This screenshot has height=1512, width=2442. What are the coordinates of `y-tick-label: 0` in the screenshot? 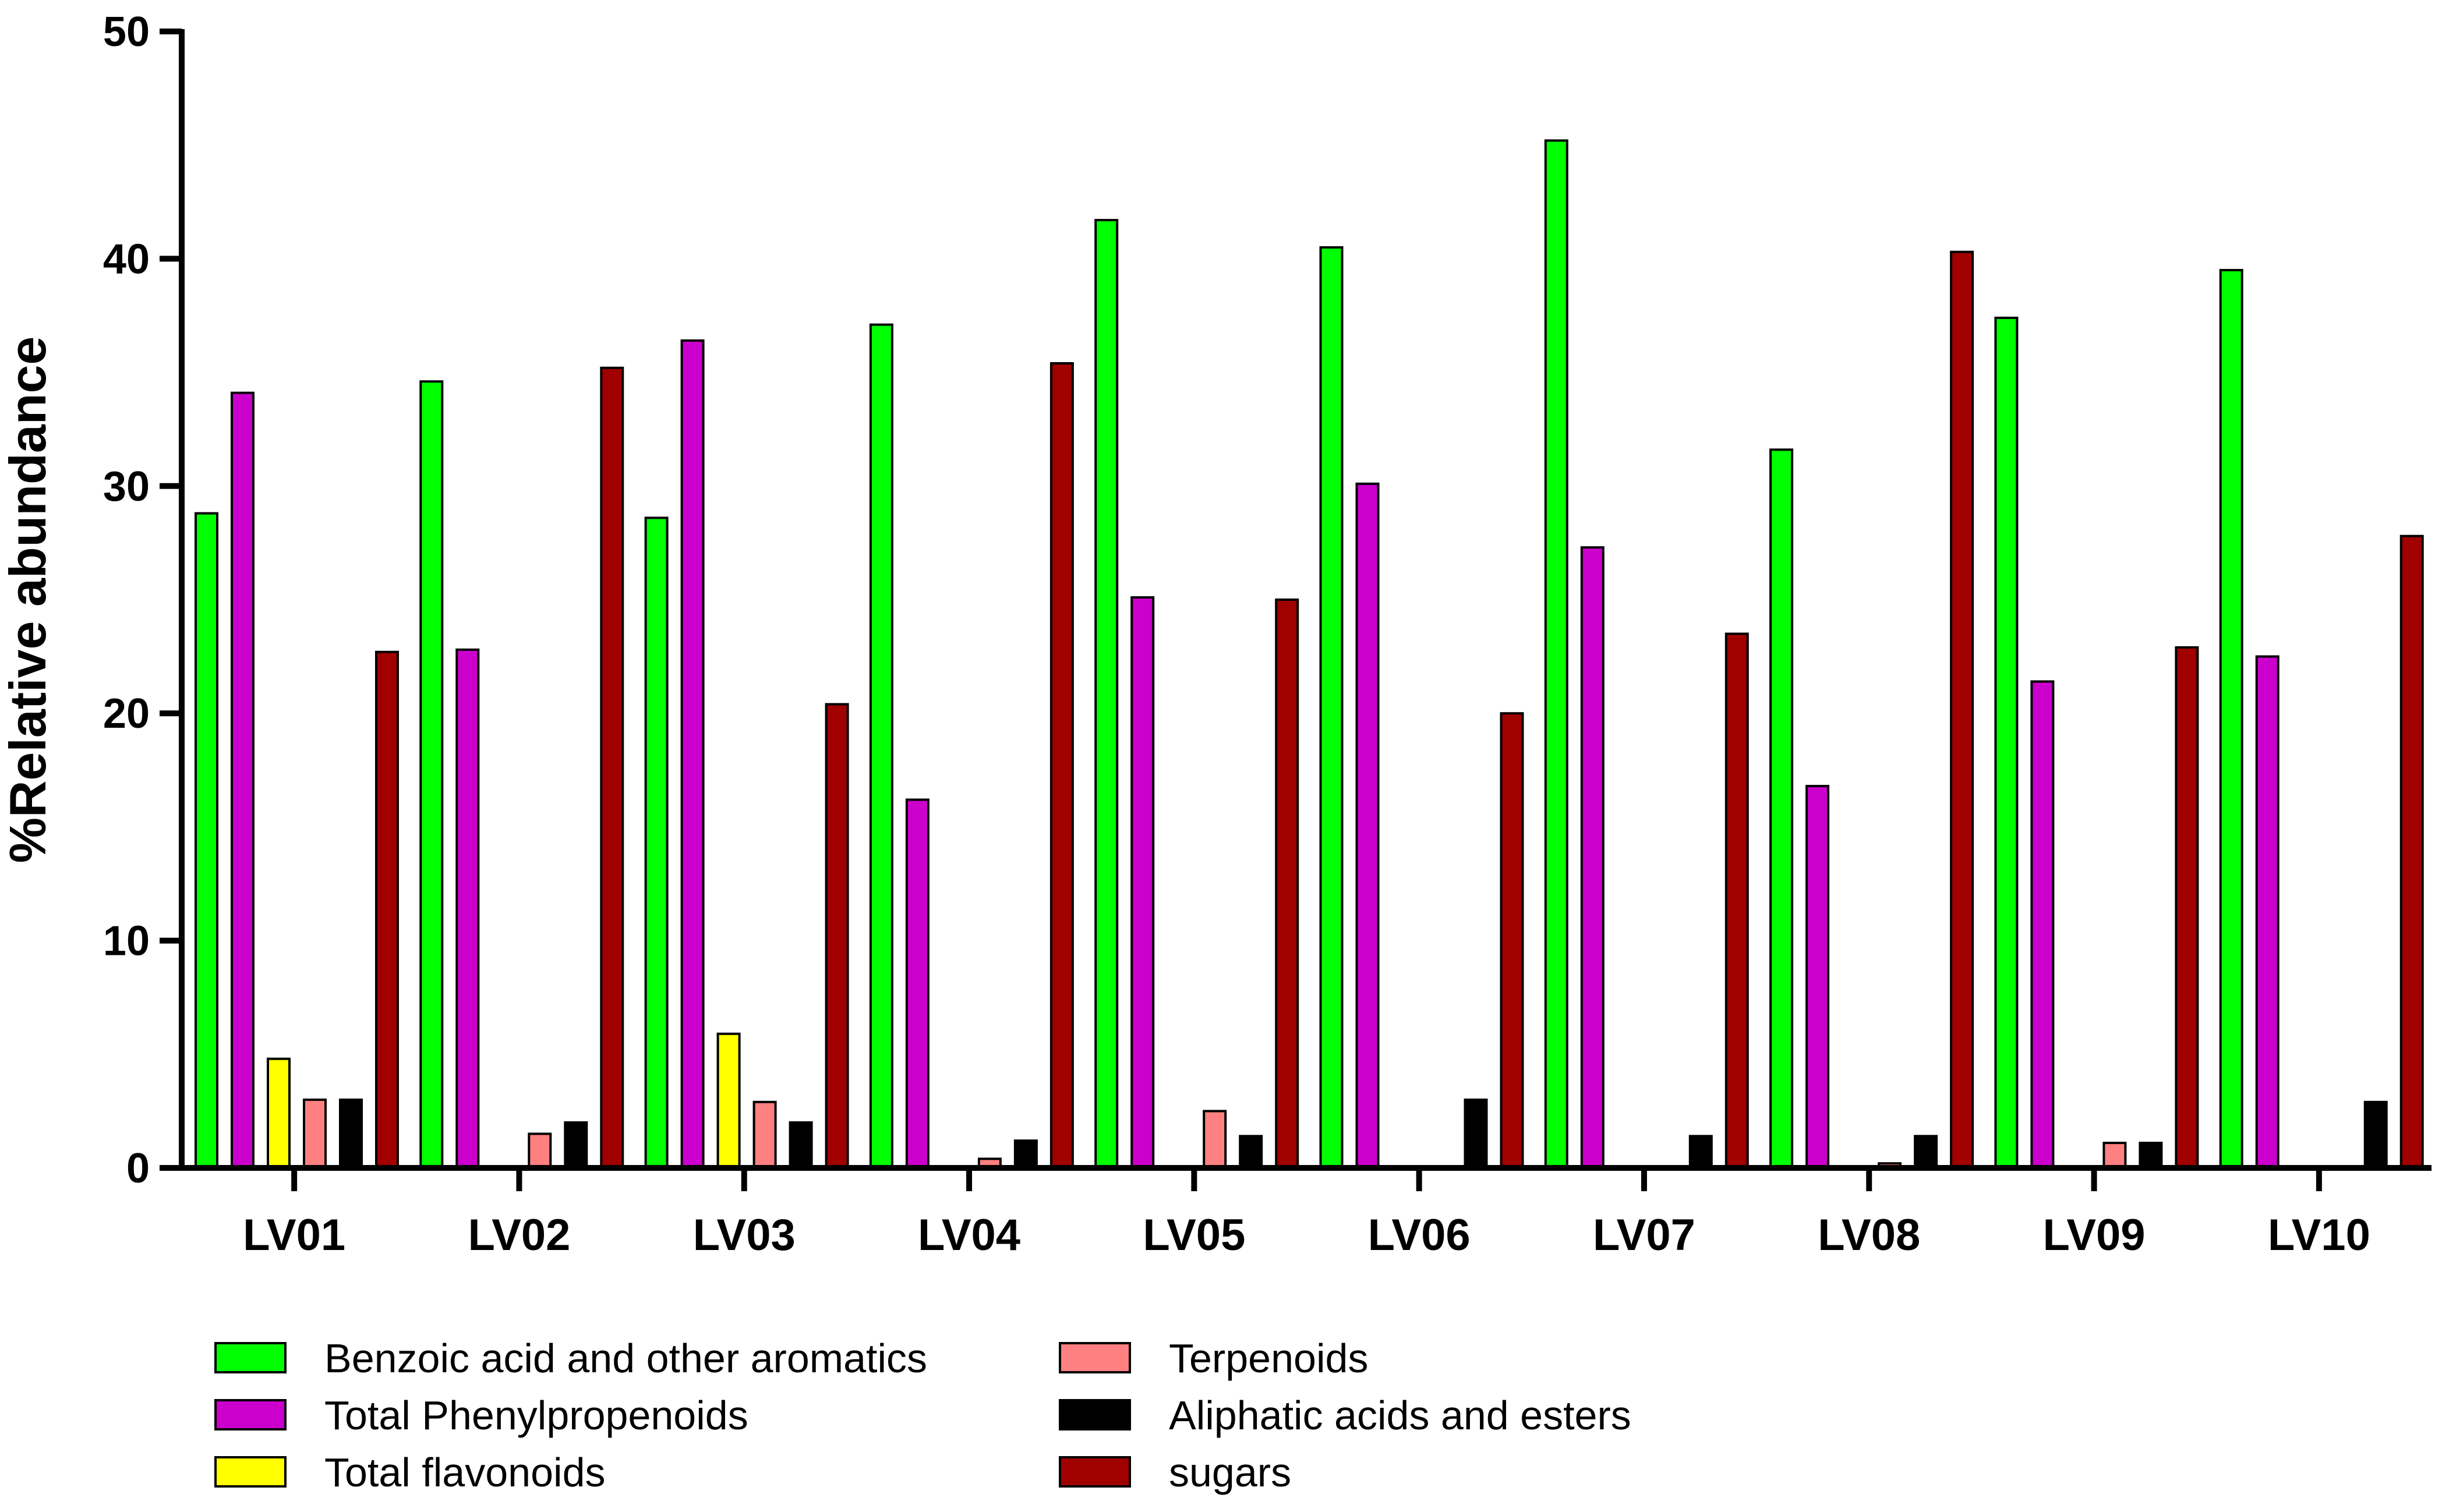 It's located at (138, 1168).